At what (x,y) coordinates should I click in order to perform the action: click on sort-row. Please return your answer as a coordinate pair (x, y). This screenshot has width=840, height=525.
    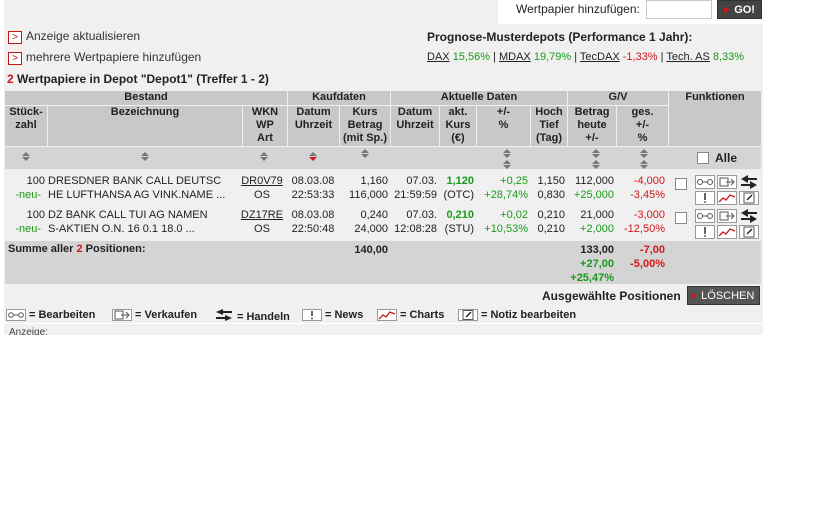
    Looking at the image, I should click on (383, 158).